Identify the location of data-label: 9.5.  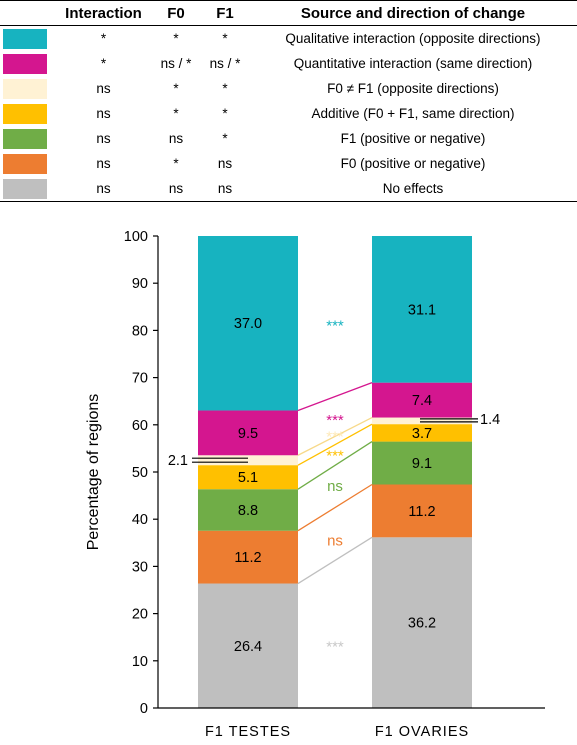
(248, 434).